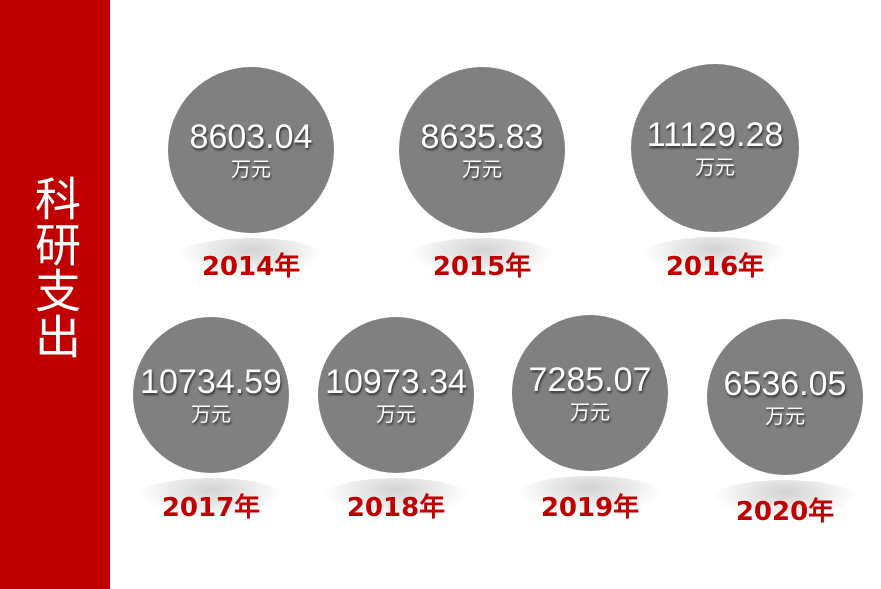 Image resolution: width=881 pixels, height=589 pixels. I want to click on value-text: 10734.59, so click(211, 382).